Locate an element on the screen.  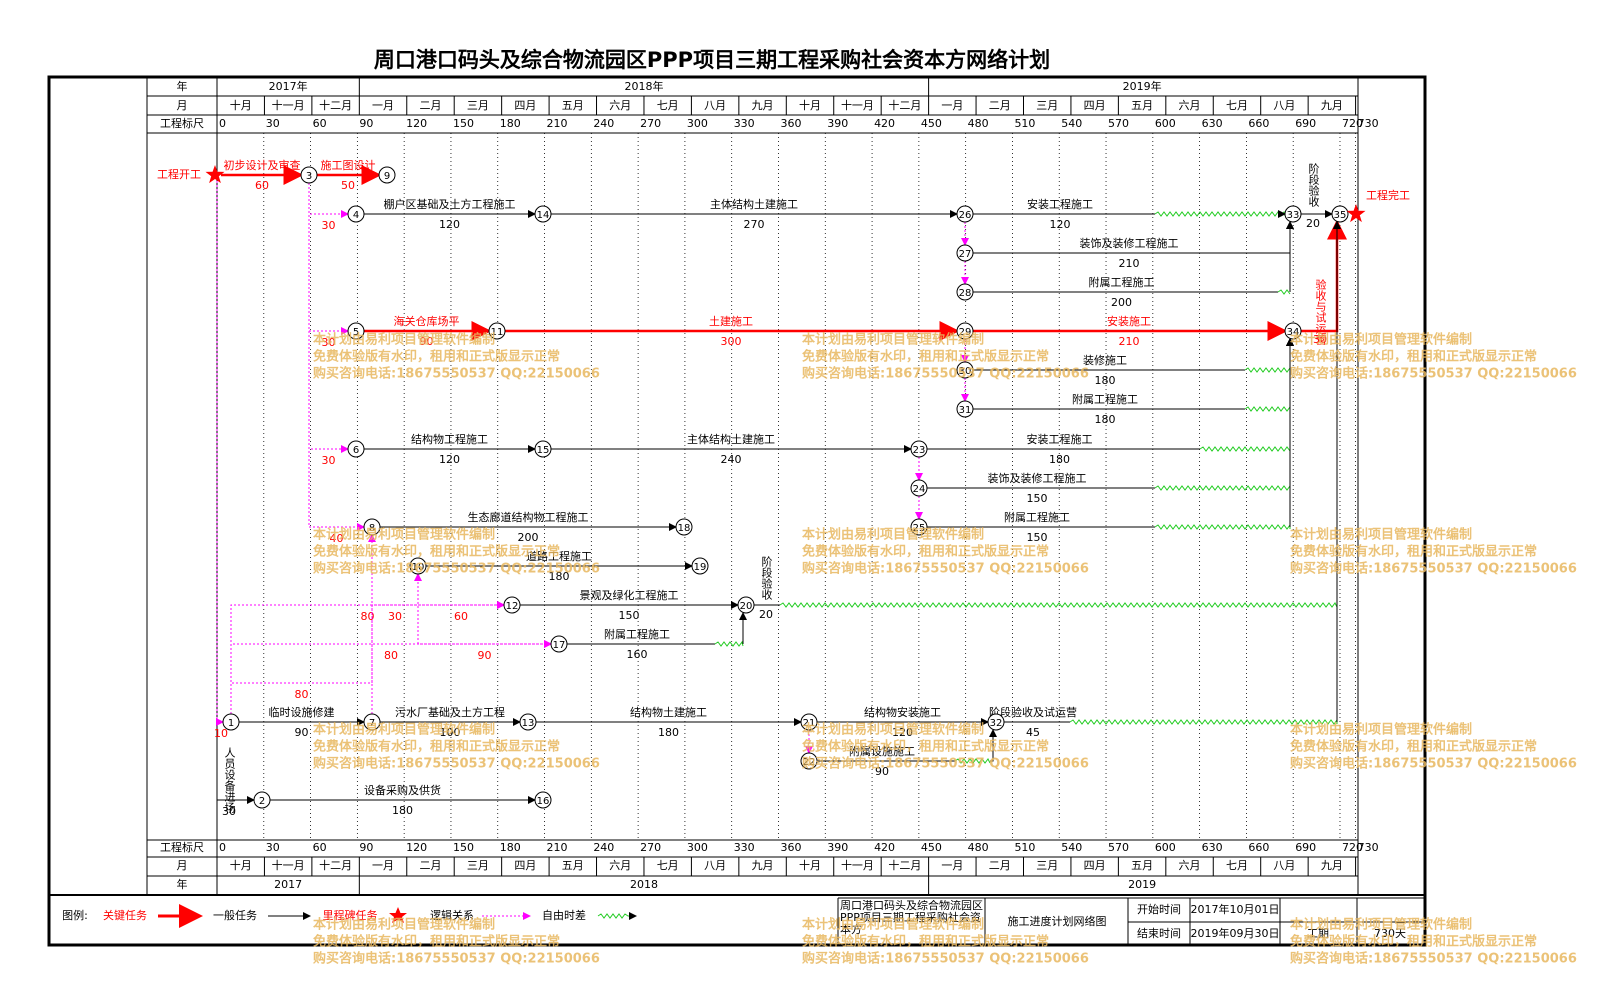
scale-label: 540 is located at coordinates (1071, 123).